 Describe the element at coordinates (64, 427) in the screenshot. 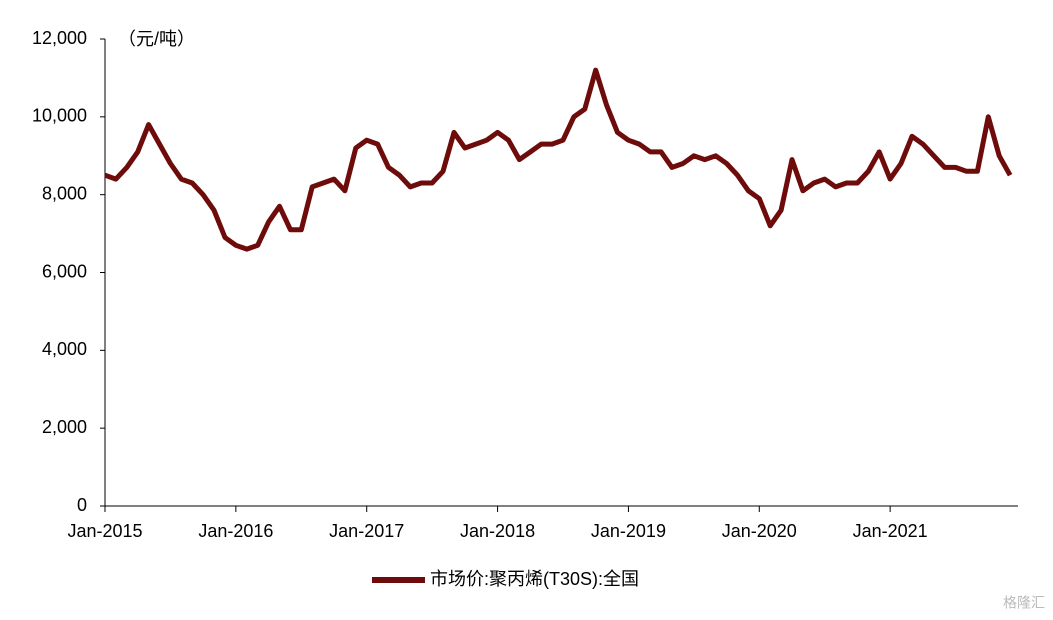

I see `y-tick-label: 2,000` at that location.